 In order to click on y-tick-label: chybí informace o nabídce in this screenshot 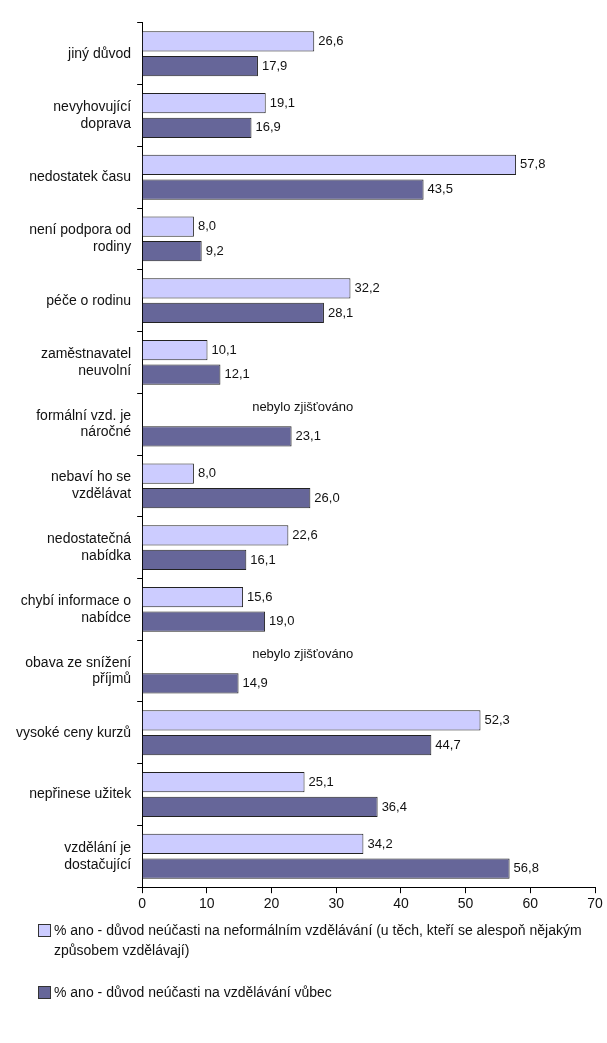, I will do `click(76, 608)`.